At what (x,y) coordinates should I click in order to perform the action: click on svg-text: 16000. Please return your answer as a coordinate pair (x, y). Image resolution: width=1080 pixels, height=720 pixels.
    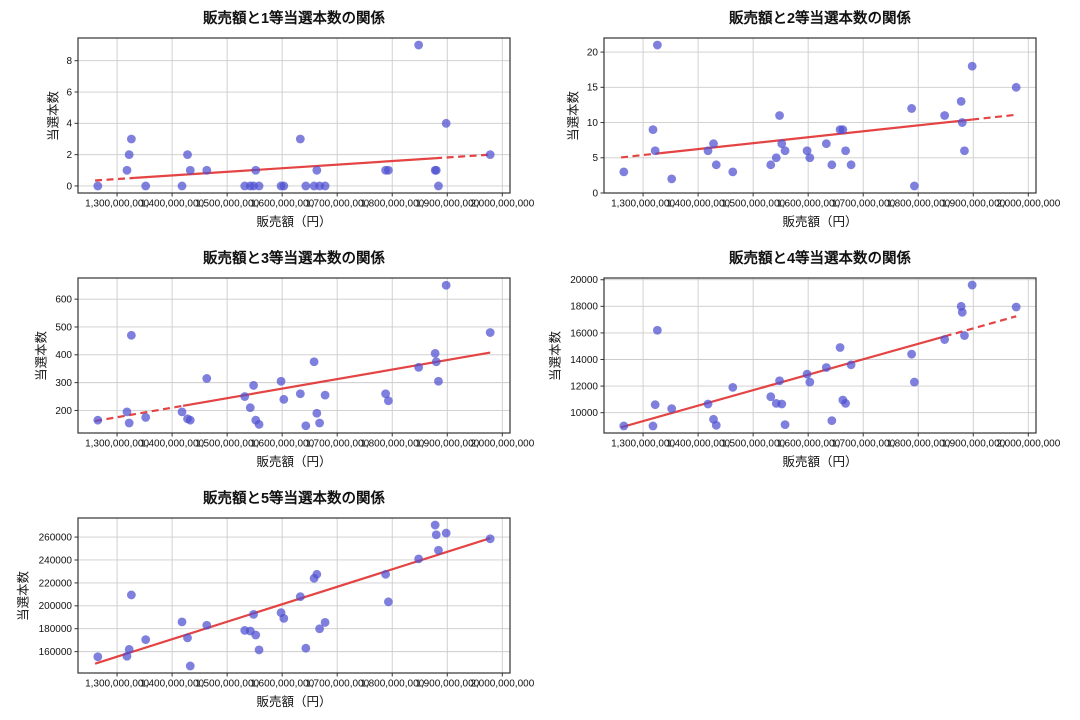
    Looking at the image, I should click on (584, 333).